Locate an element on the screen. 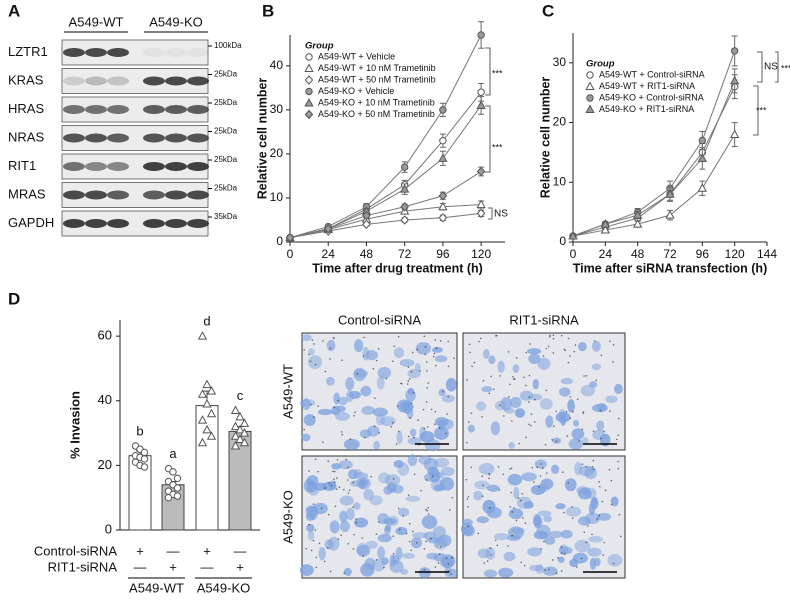 The image size is (790, 601). micrograph-bg is located at coordinates (379, 391).